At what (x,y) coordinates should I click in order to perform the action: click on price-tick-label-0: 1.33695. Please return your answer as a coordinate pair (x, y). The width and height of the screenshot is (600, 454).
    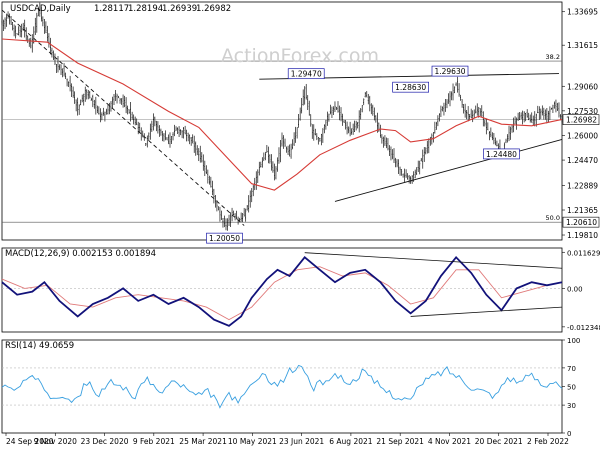
    Looking at the image, I should click on (582, 12).